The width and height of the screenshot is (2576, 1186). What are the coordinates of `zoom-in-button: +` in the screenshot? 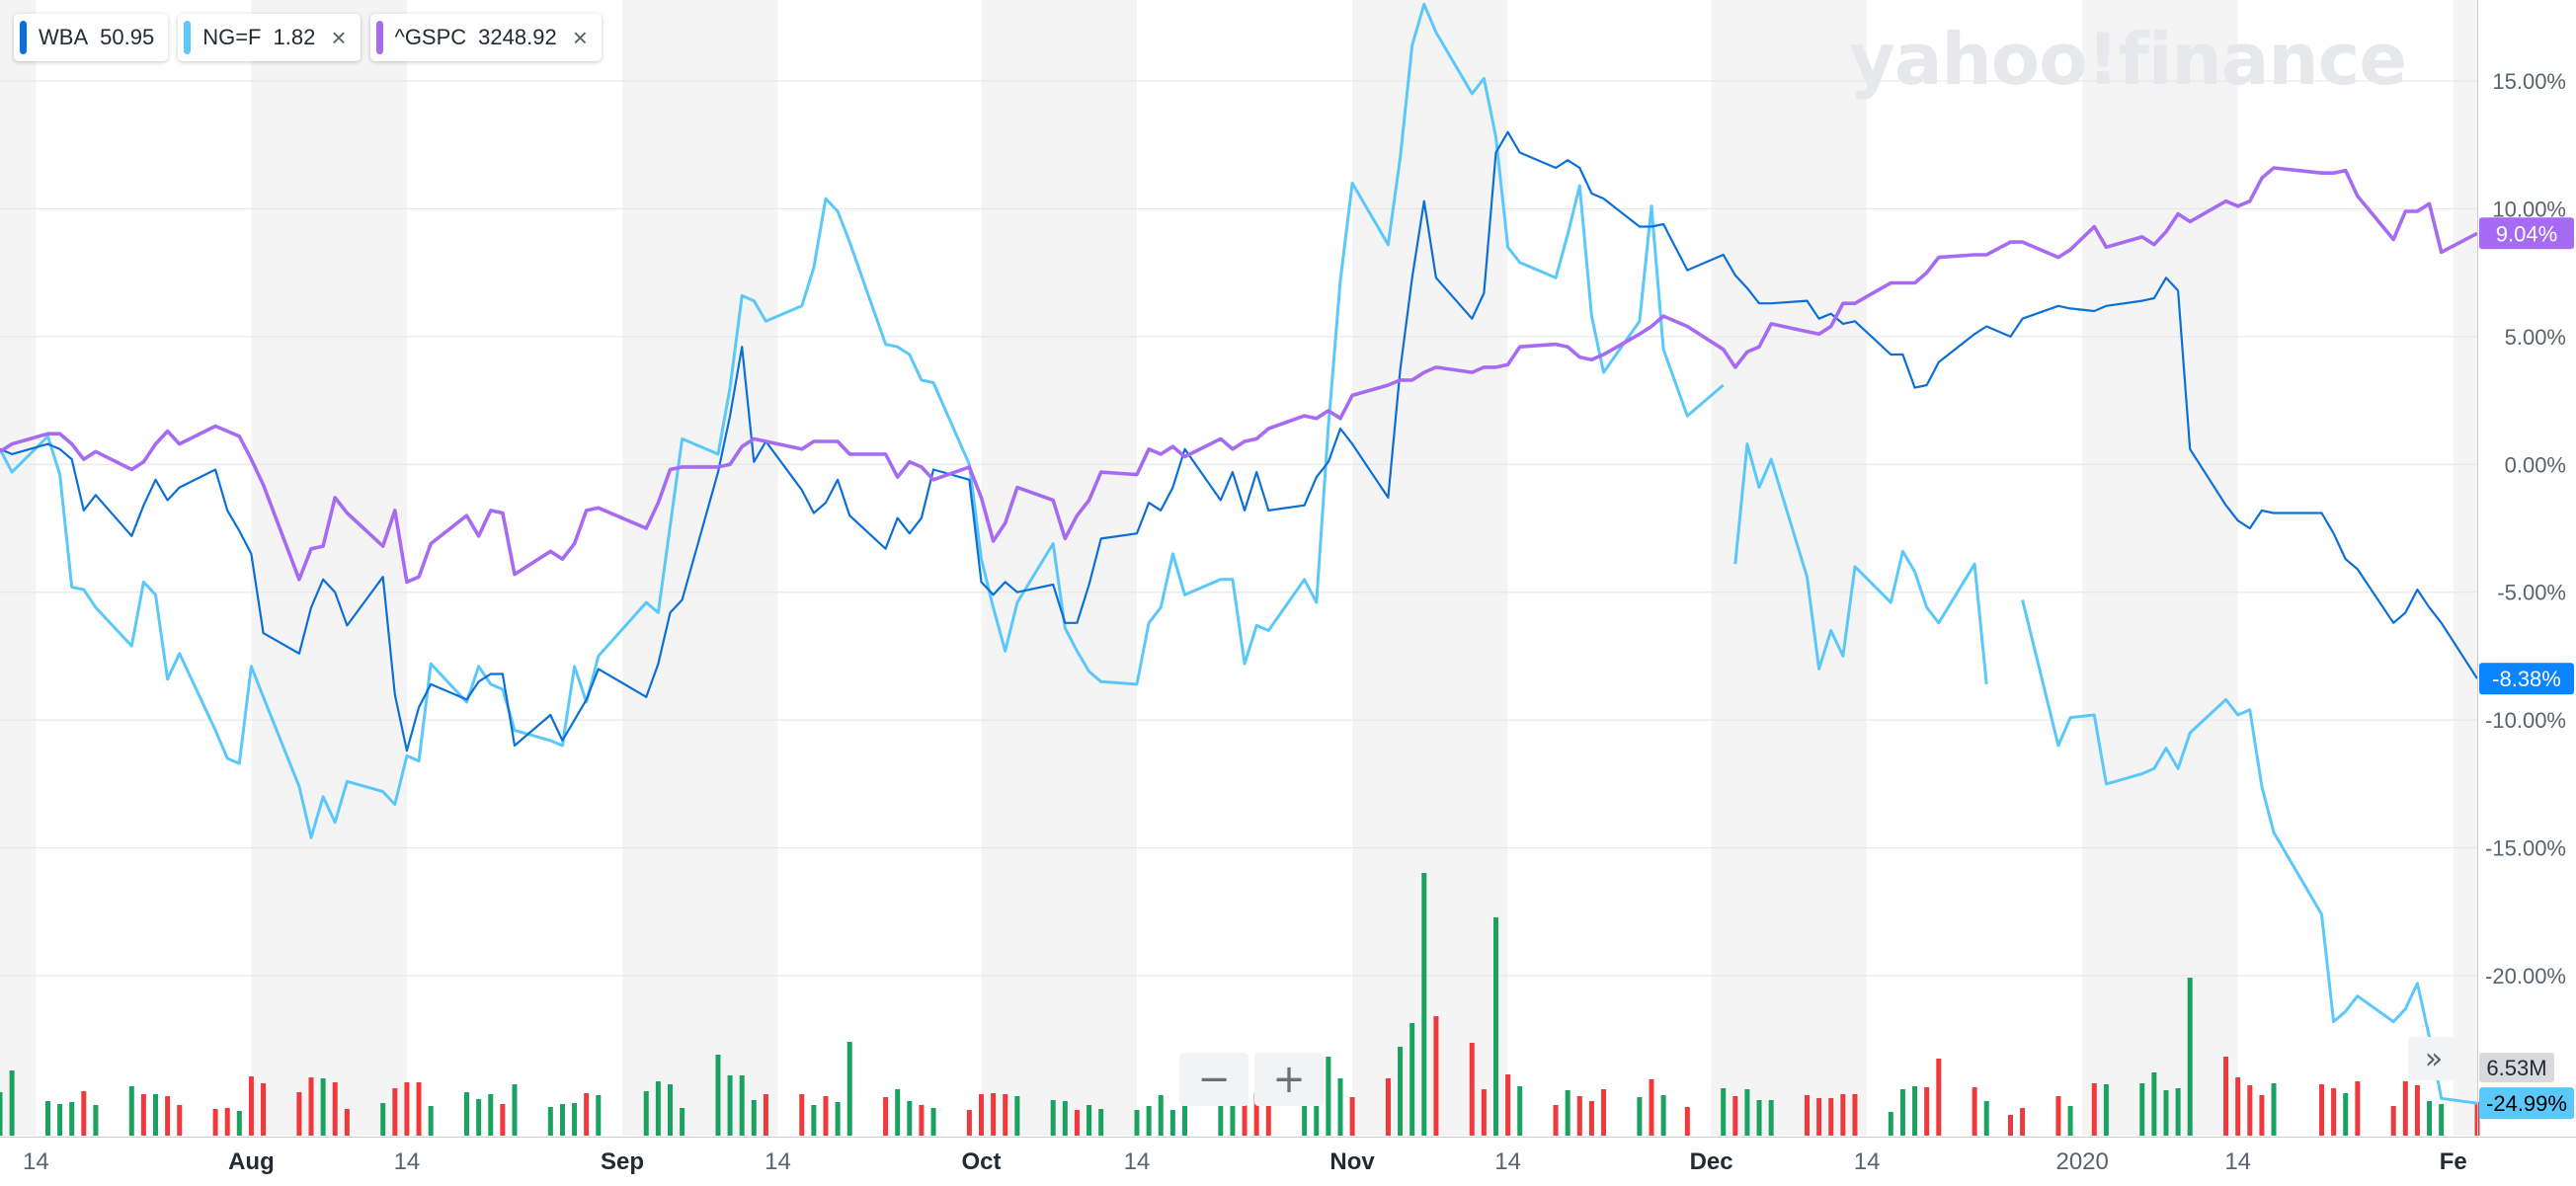 It's located at (1289, 1079).